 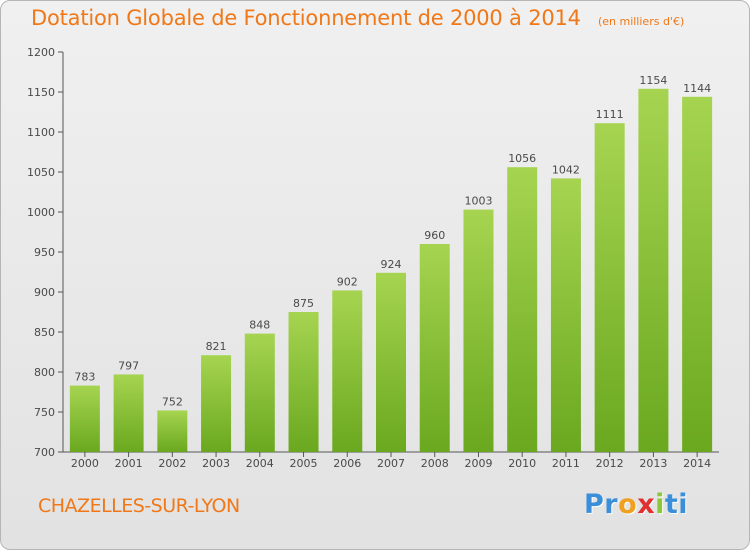 What do you see at coordinates (522, 158) in the screenshot?
I see `value-label-2010: 1056` at bounding box center [522, 158].